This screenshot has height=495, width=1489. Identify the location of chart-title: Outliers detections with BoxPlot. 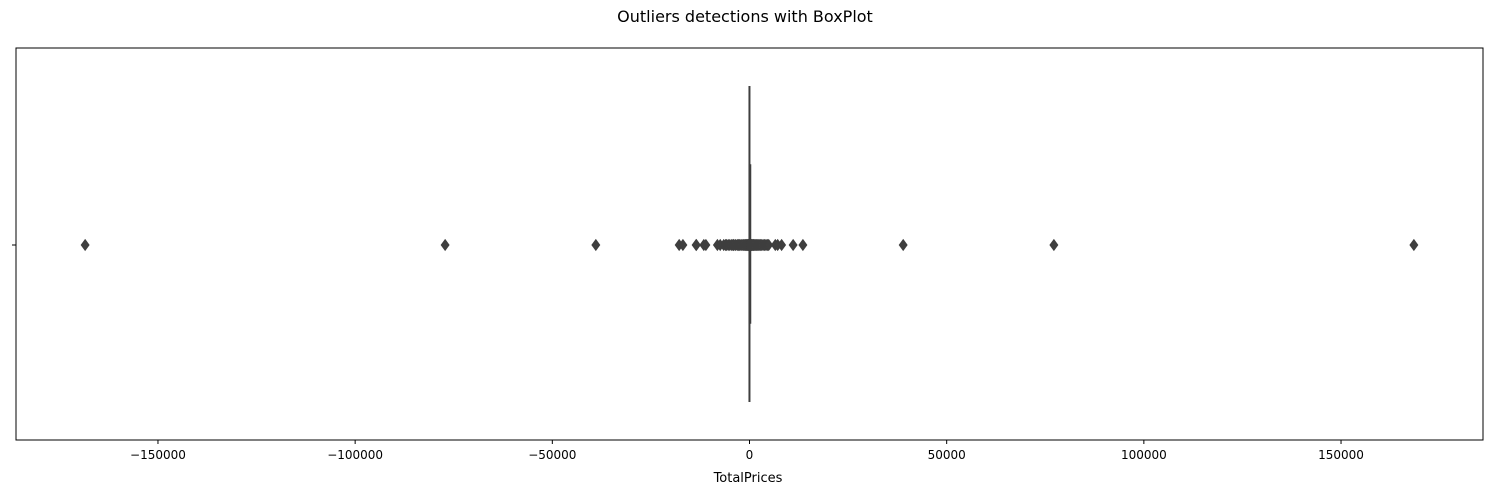
(745, 16).